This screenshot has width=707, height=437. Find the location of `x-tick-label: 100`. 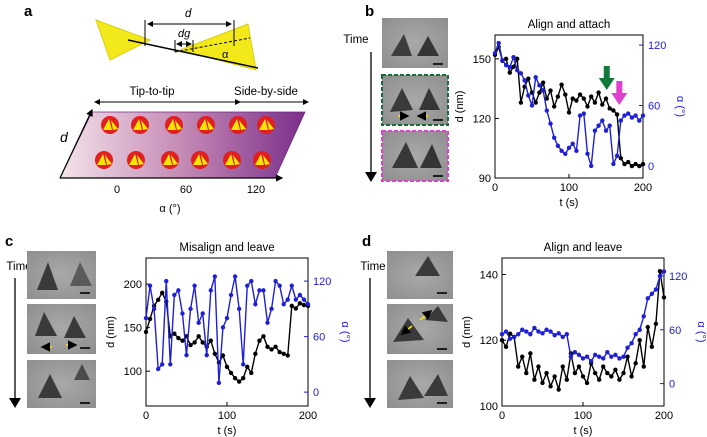

x-tick-label: 100 is located at coordinates (583, 416).